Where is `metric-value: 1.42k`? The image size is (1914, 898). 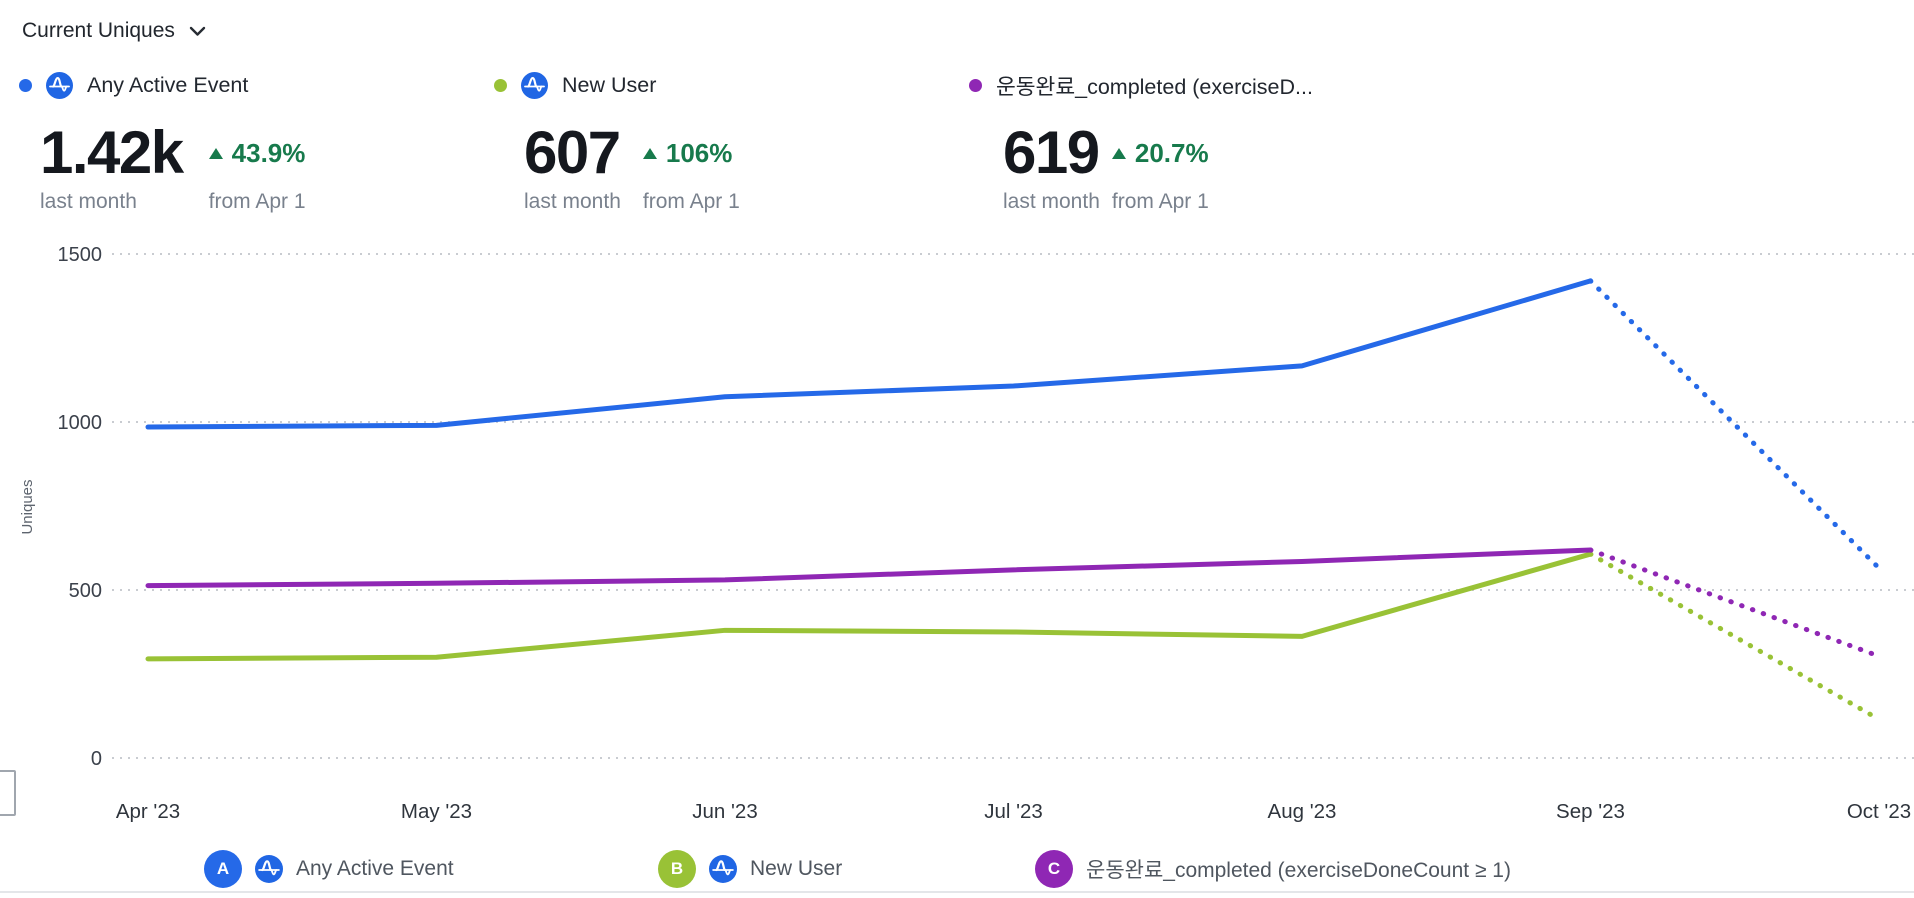
metric-value: 1.42k is located at coordinates (112, 152).